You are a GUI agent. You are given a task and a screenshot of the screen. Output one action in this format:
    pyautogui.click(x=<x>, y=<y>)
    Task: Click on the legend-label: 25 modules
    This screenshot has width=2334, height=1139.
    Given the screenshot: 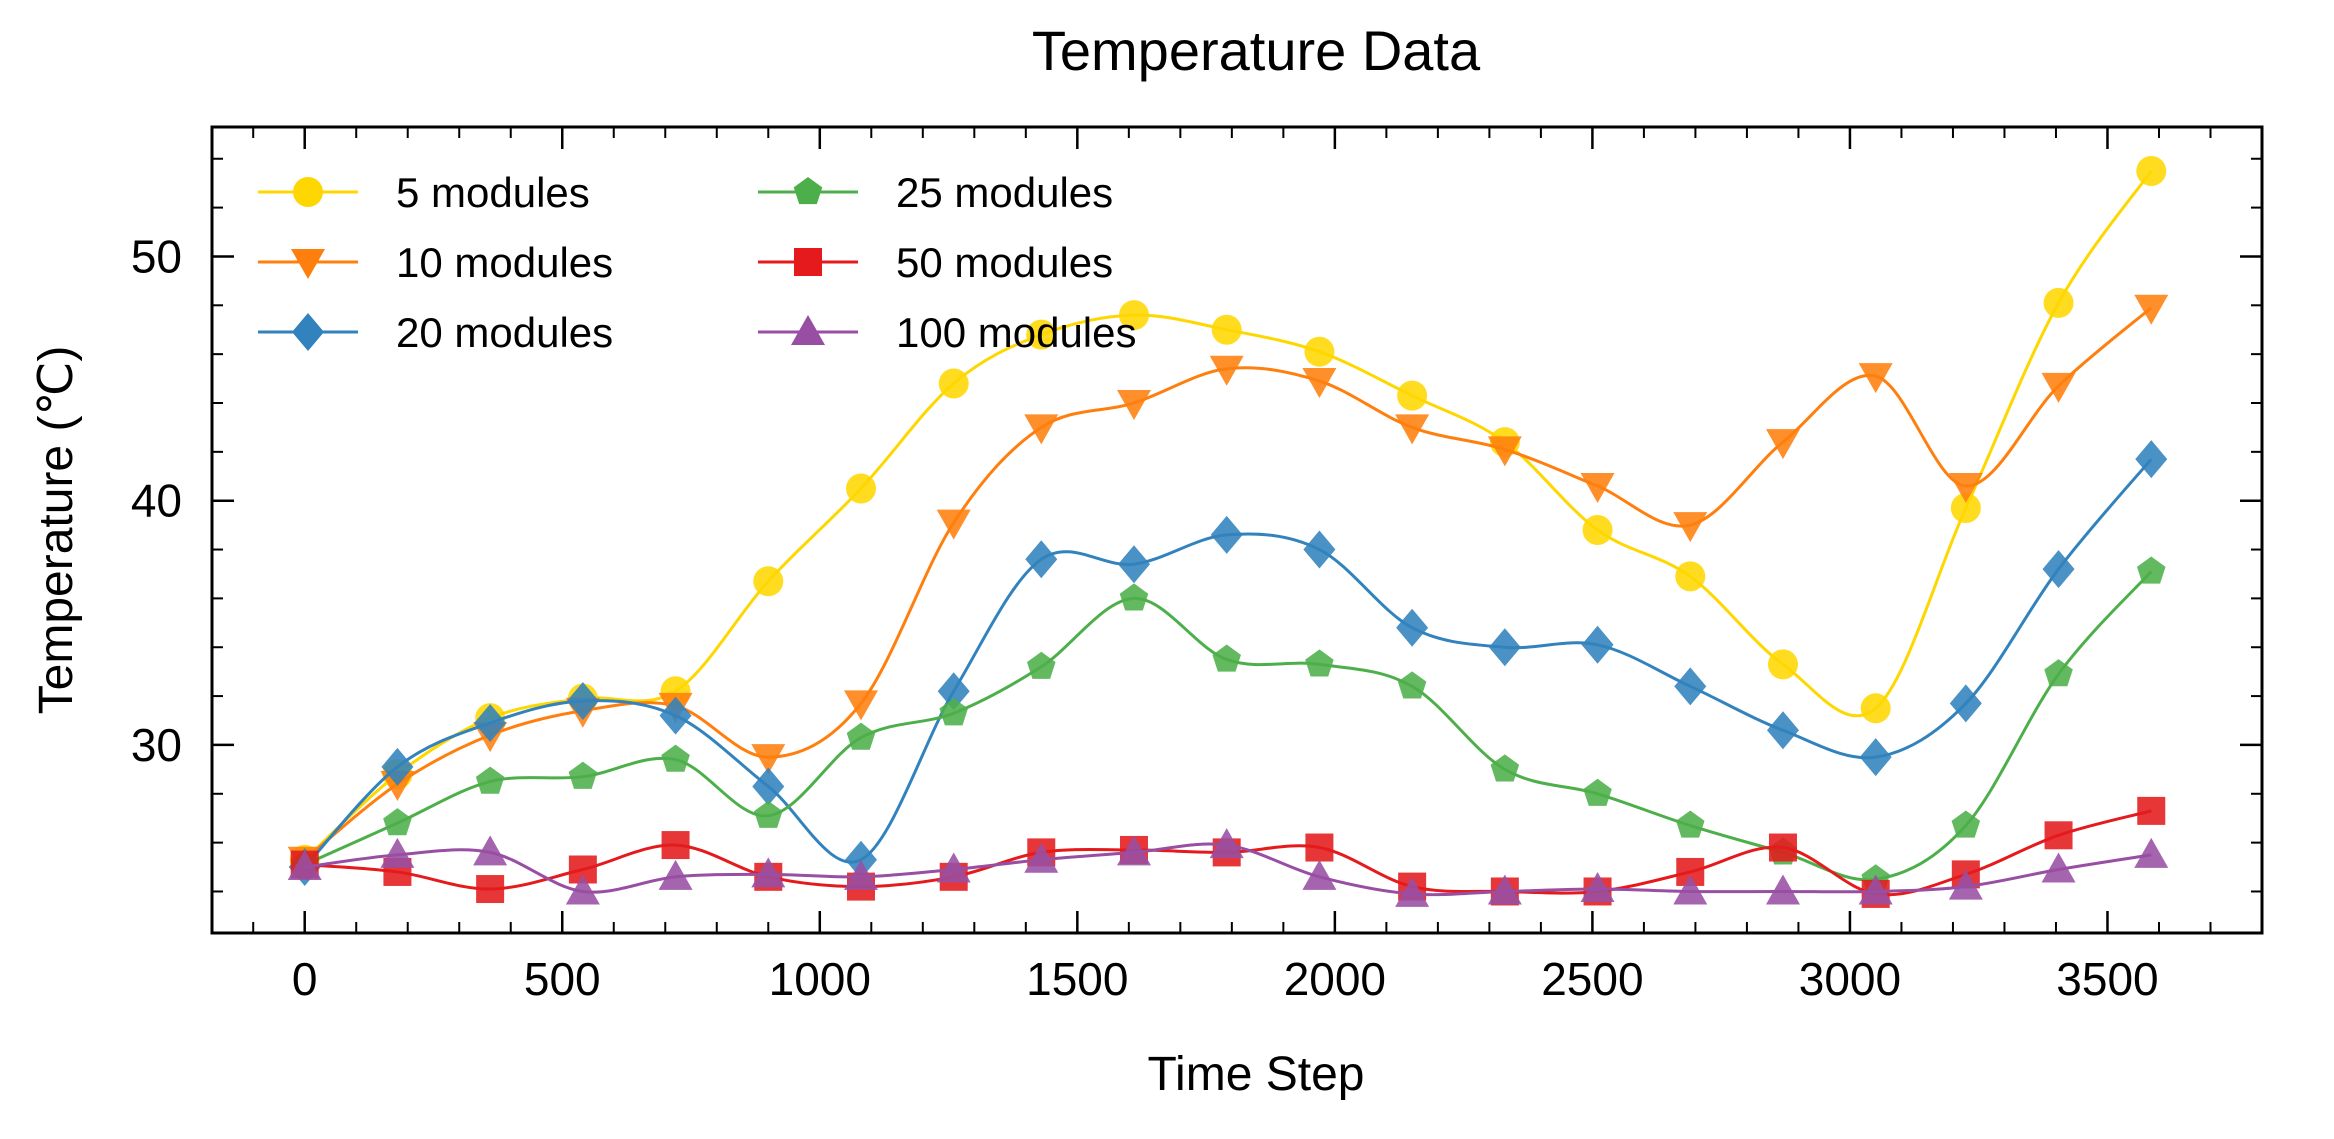 What is the action you would take?
    pyautogui.click(x=1004, y=192)
    